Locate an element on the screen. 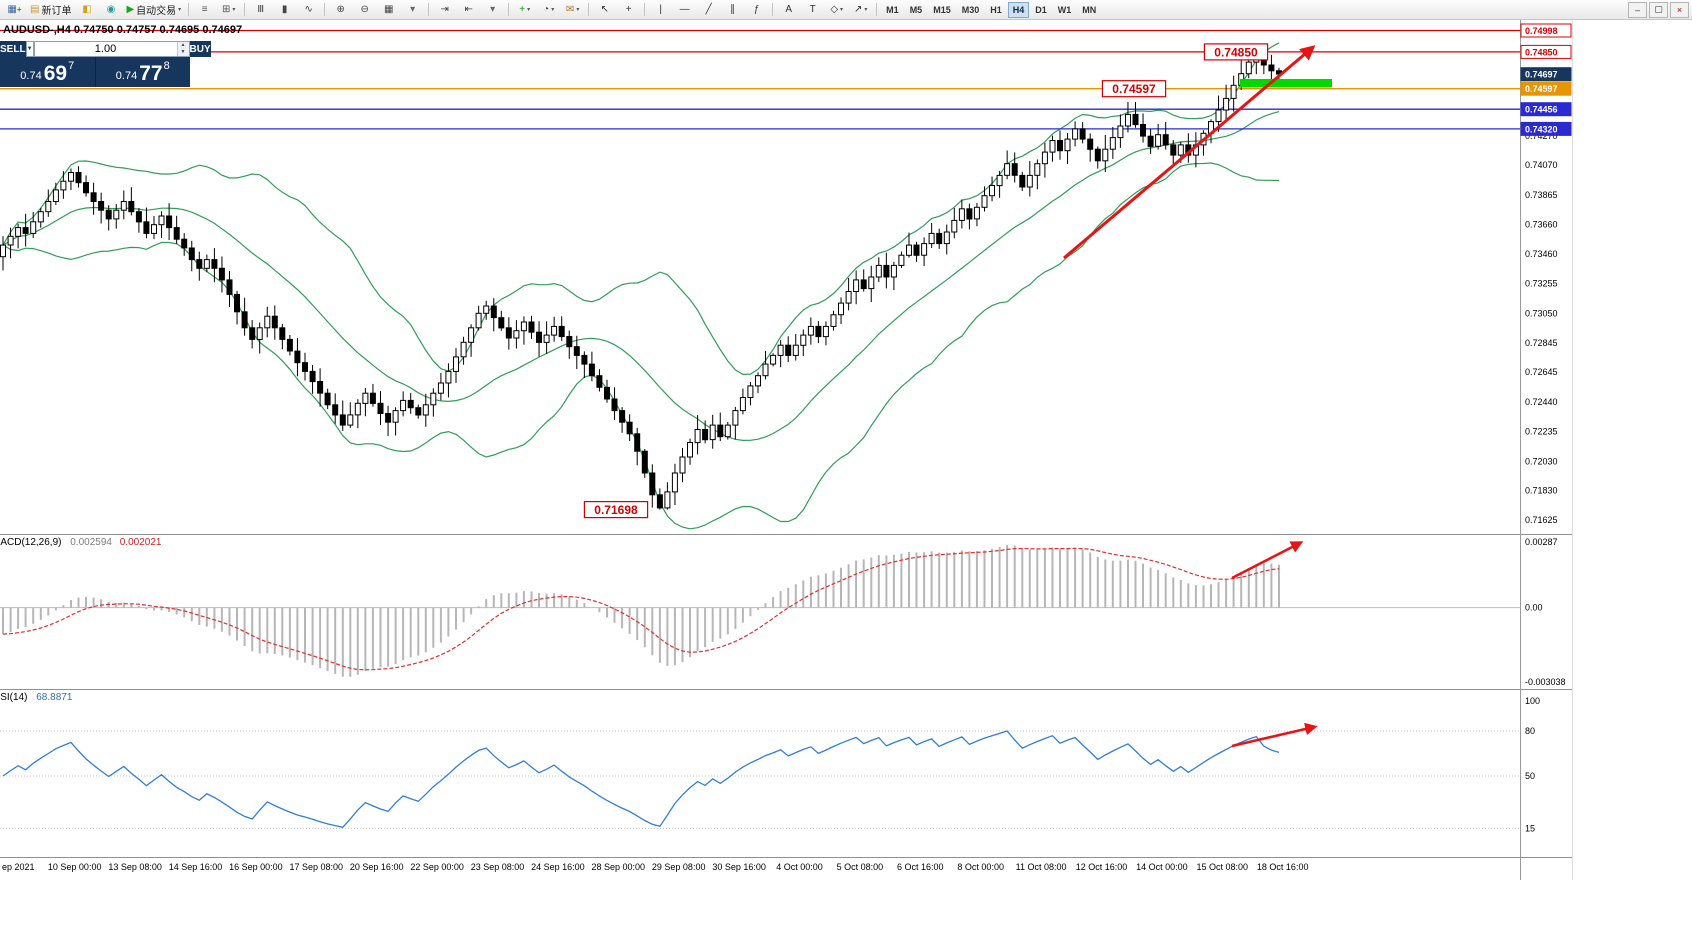 This screenshot has height=941, width=1692. crosshair-icon: + is located at coordinates (628, 10).